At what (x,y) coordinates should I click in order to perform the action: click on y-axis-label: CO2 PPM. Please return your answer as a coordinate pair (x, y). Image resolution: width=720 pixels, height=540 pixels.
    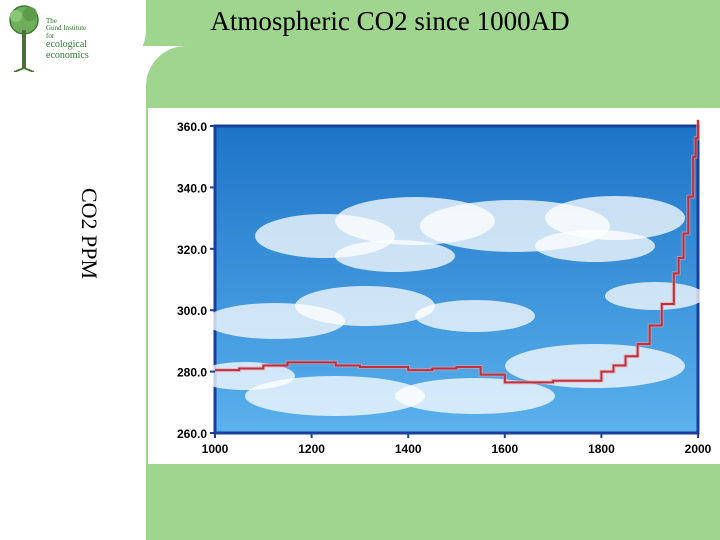
    Looking at the image, I should click on (89, 234).